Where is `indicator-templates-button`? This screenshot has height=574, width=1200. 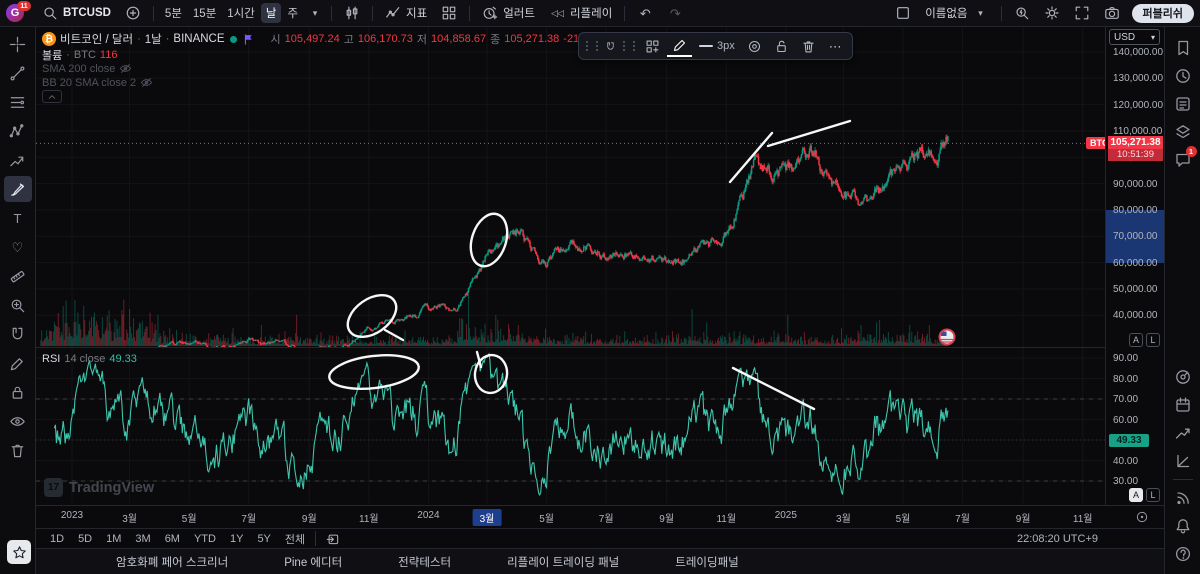
indicator-templates-button is located at coordinates (449, 13).